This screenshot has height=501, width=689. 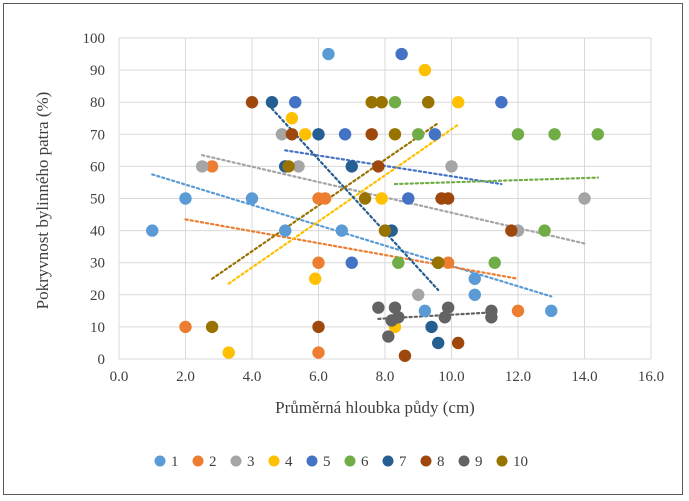 I want to click on legend-label-series-10: 10, so click(x=520, y=462).